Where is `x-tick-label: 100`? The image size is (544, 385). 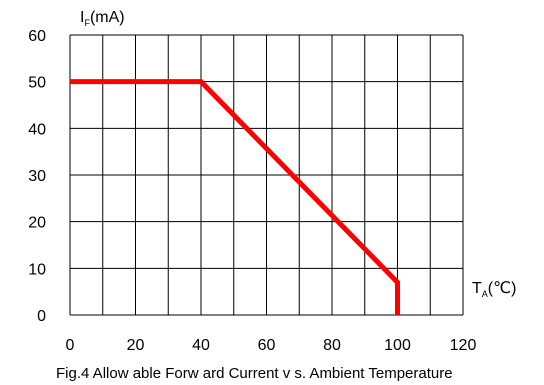
x-tick-label: 100 is located at coordinates (397, 345).